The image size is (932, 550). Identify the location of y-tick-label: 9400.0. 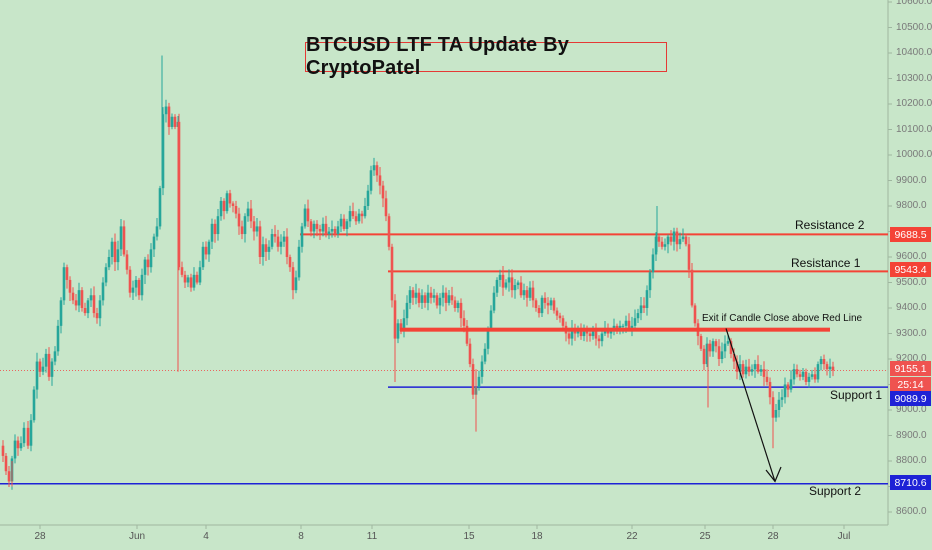
(911, 307).